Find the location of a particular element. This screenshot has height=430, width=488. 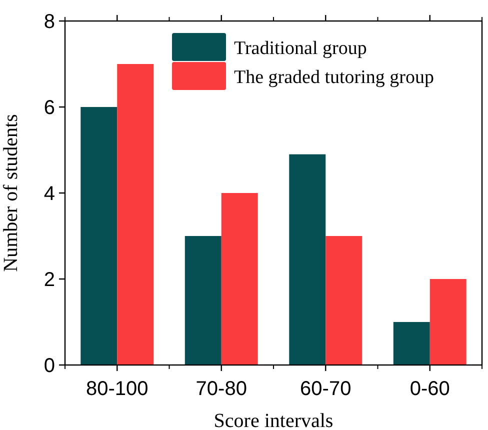

x-tick-label: 60-70 is located at coordinates (326, 389).